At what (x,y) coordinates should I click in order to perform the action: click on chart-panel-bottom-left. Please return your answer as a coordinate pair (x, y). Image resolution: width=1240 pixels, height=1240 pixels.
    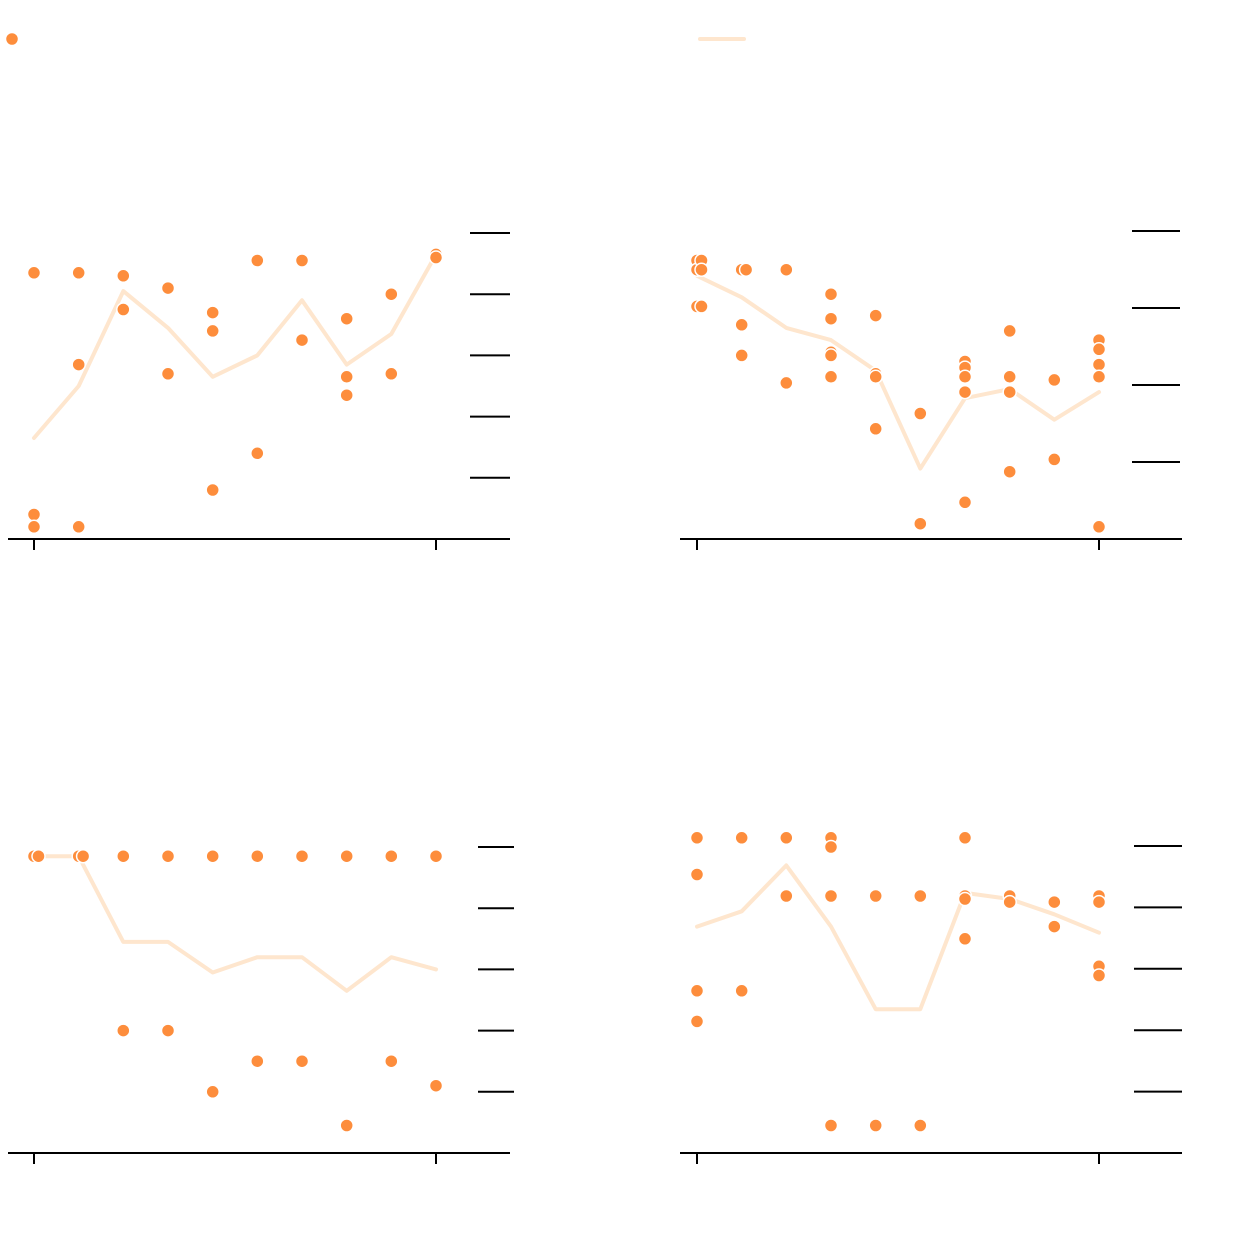
    Looking at the image, I should click on (261, 1005).